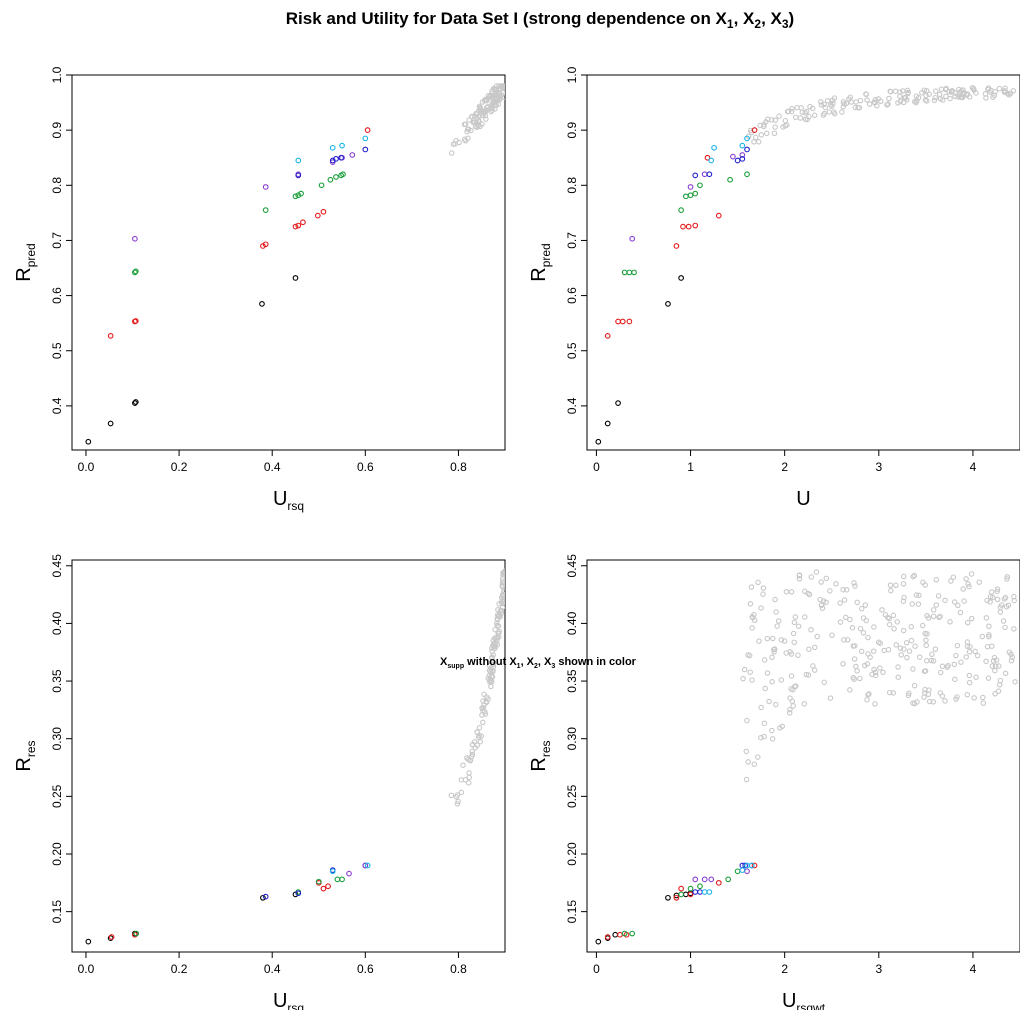 The image size is (1020, 1010). What do you see at coordinates (804, 1000) in the screenshot?
I see `x-axis-label: Ursqwt` at bounding box center [804, 1000].